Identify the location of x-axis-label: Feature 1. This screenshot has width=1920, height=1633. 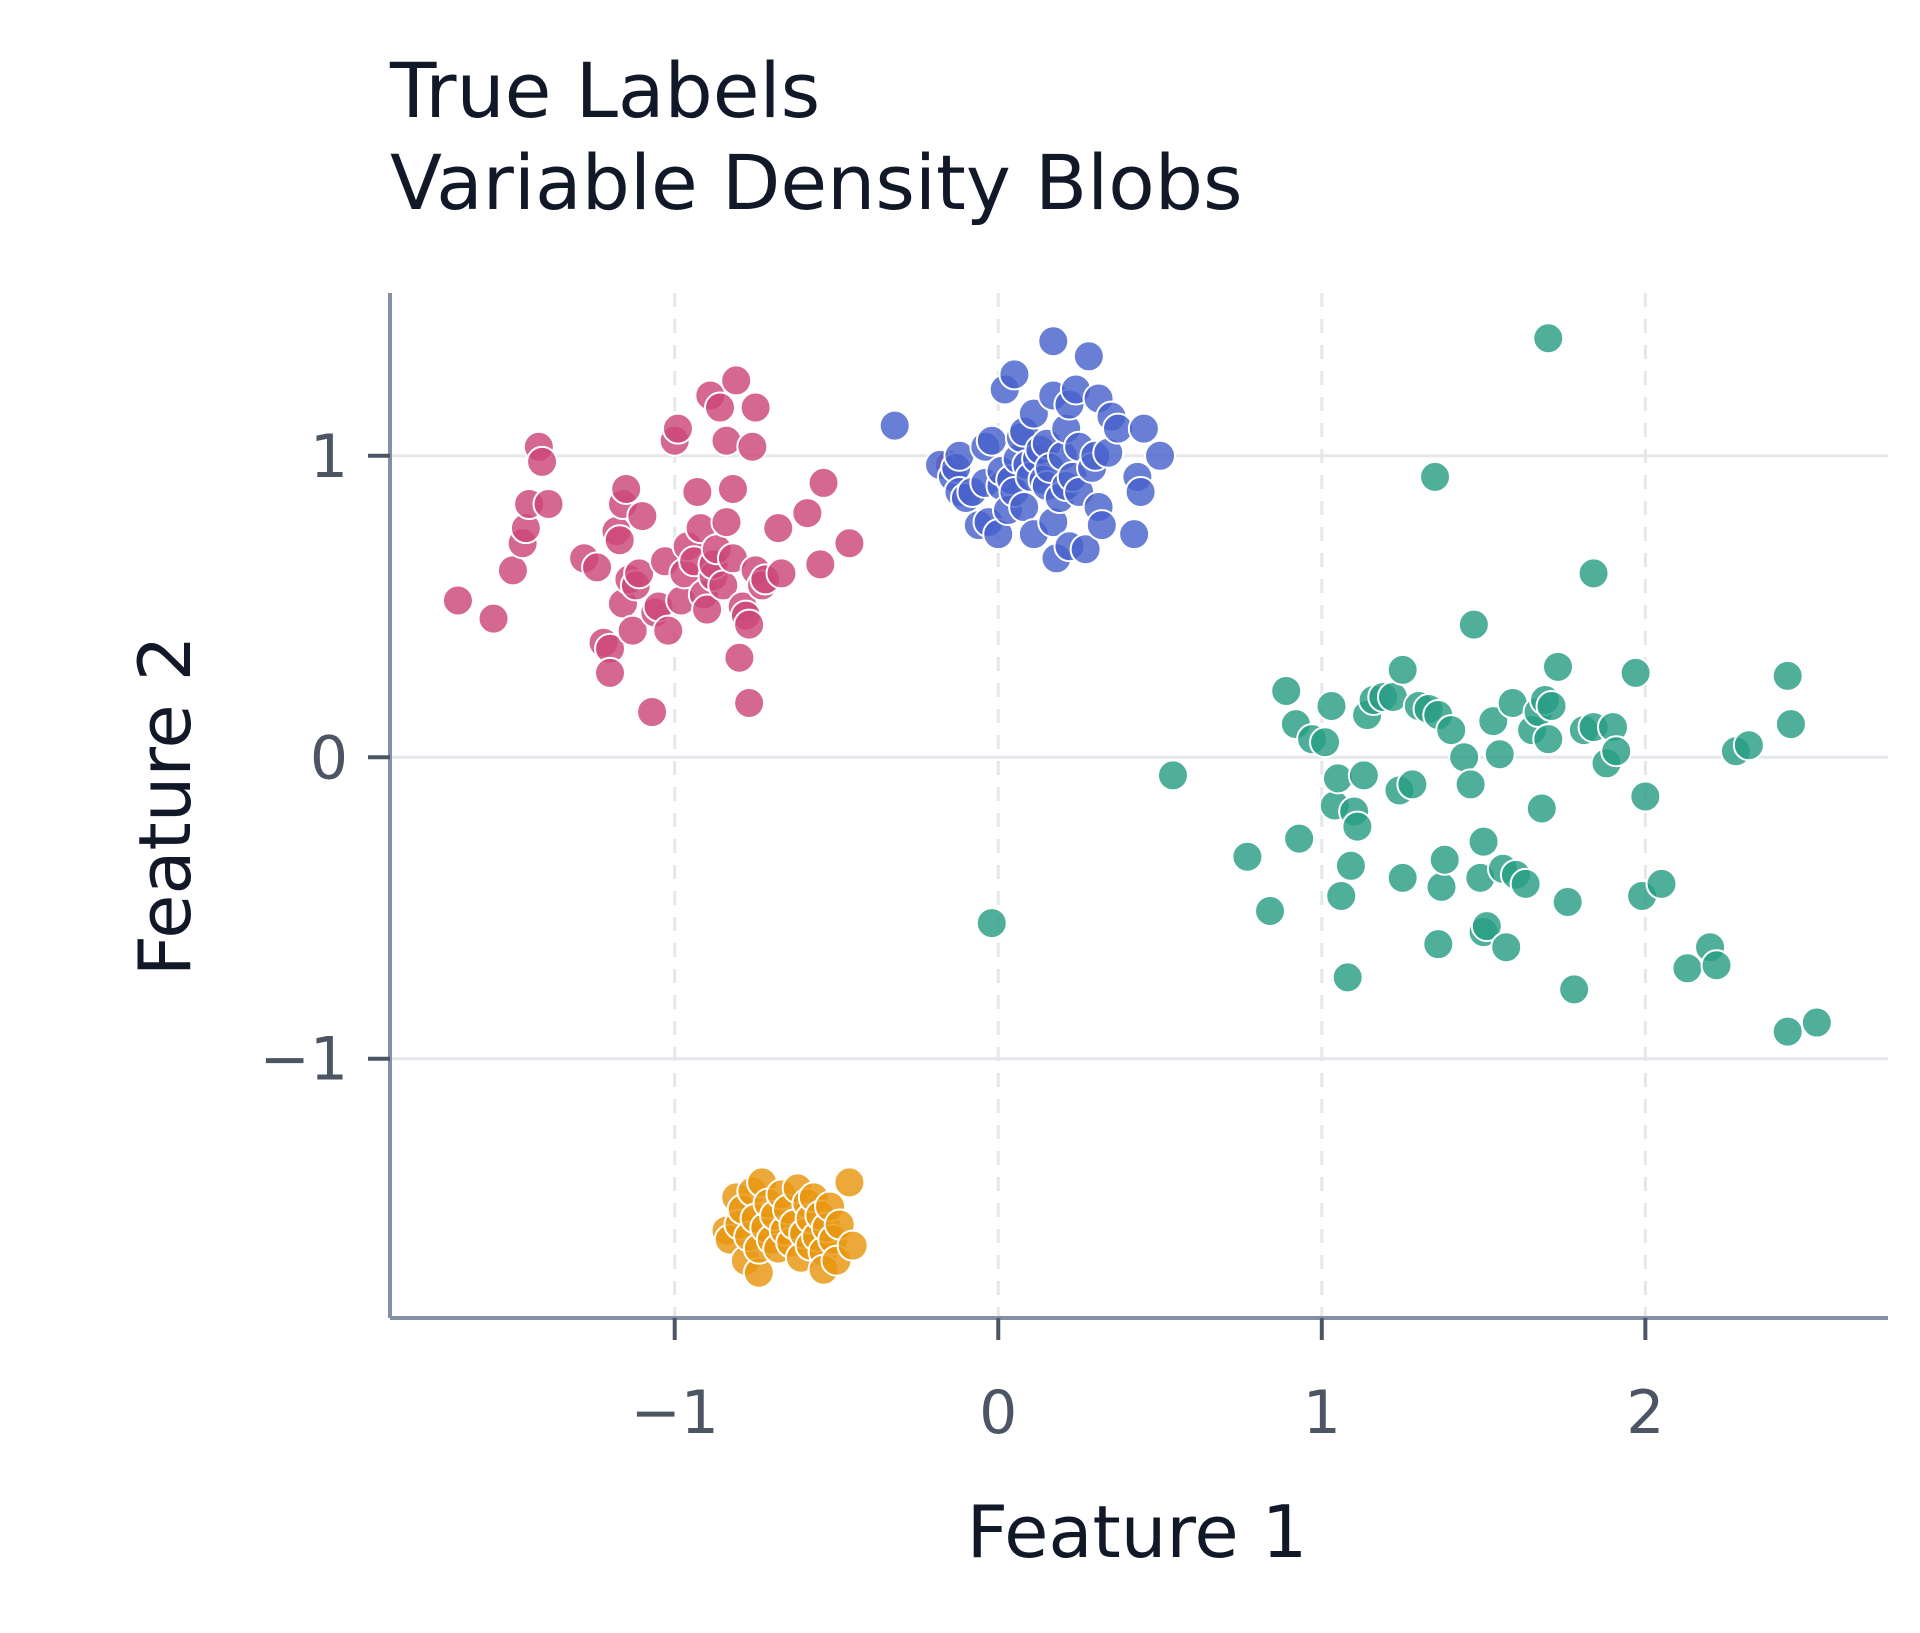
(1137, 1532).